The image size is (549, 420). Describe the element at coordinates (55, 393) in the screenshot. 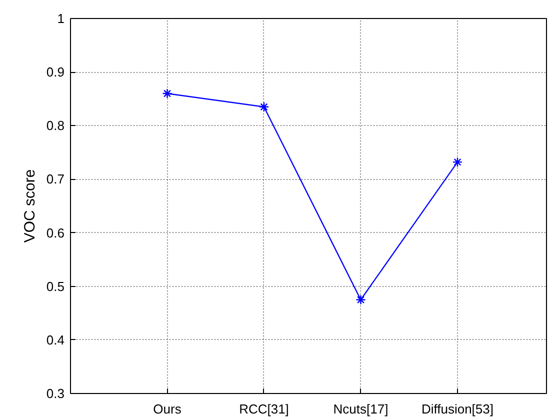

I see `y-tick-label: 0.3` at that location.